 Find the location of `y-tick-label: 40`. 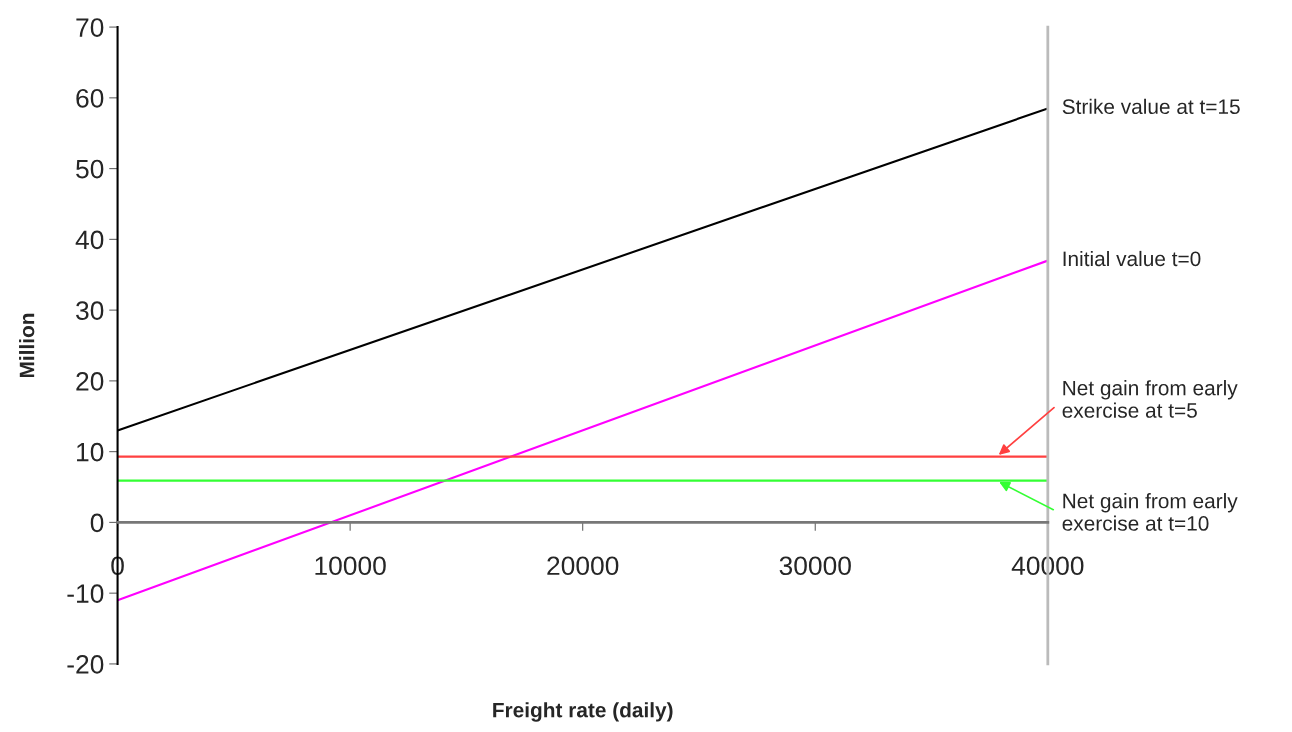

y-tick-label: 40 is located at coordinates (89, 240).